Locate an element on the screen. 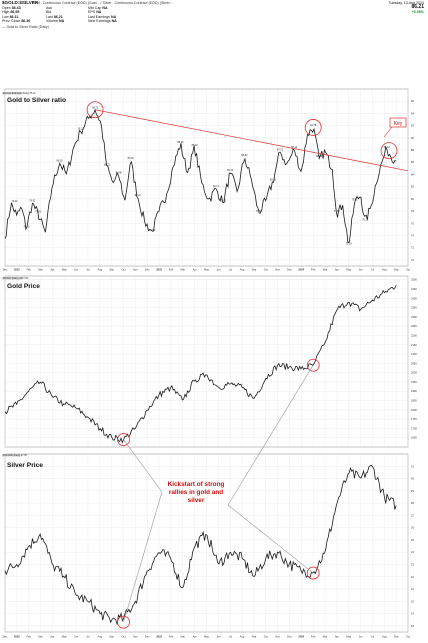  y-tick-label: 2100 is located at coordinates (414, 354).